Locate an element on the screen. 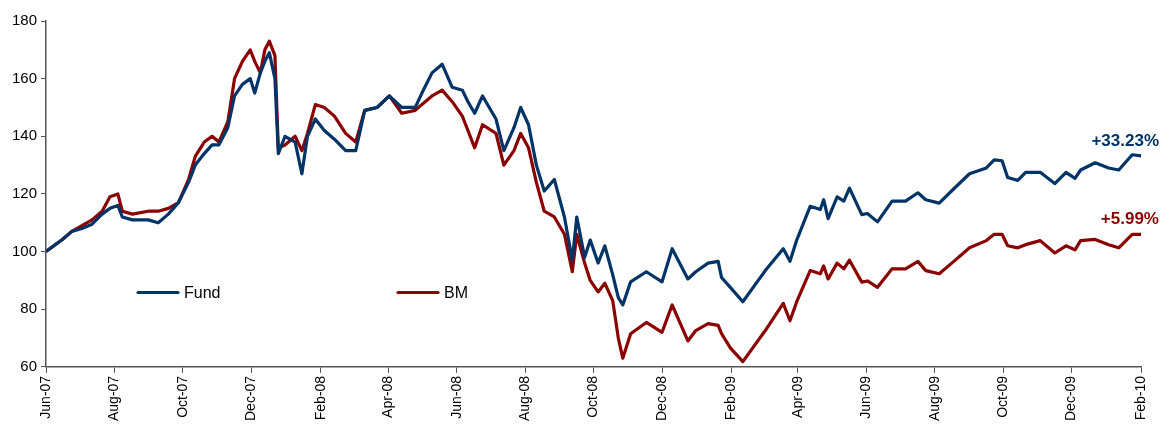 The image size is (1169, 432). x-tick-label: Aug-09 is located at coordinates (933, 398).